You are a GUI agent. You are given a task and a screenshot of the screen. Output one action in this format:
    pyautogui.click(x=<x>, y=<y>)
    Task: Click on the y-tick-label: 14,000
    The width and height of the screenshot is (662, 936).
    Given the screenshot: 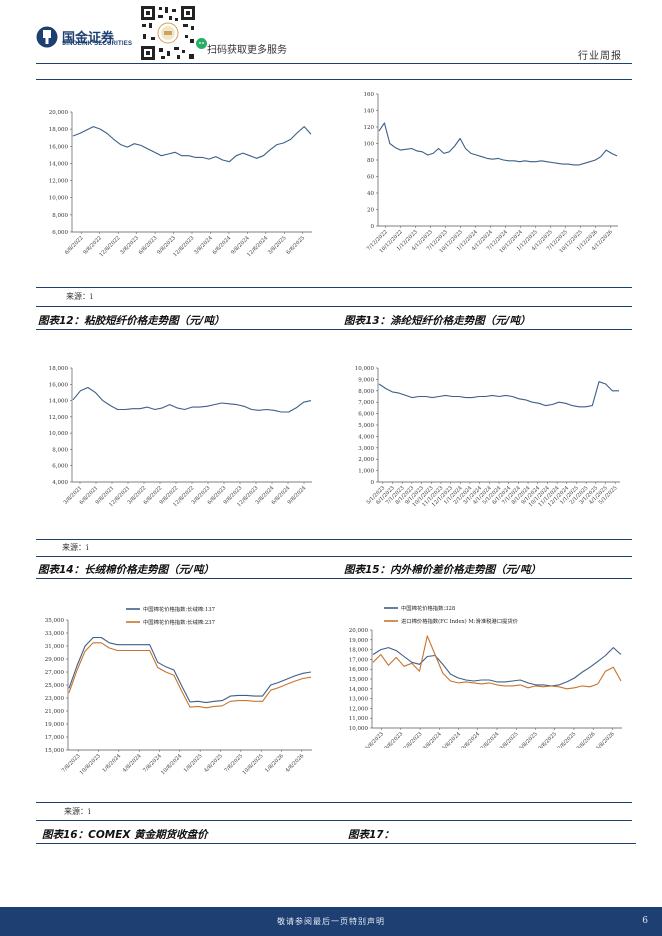 What is the action you would take?
    pyautogui.click(x=59, y=402)
    